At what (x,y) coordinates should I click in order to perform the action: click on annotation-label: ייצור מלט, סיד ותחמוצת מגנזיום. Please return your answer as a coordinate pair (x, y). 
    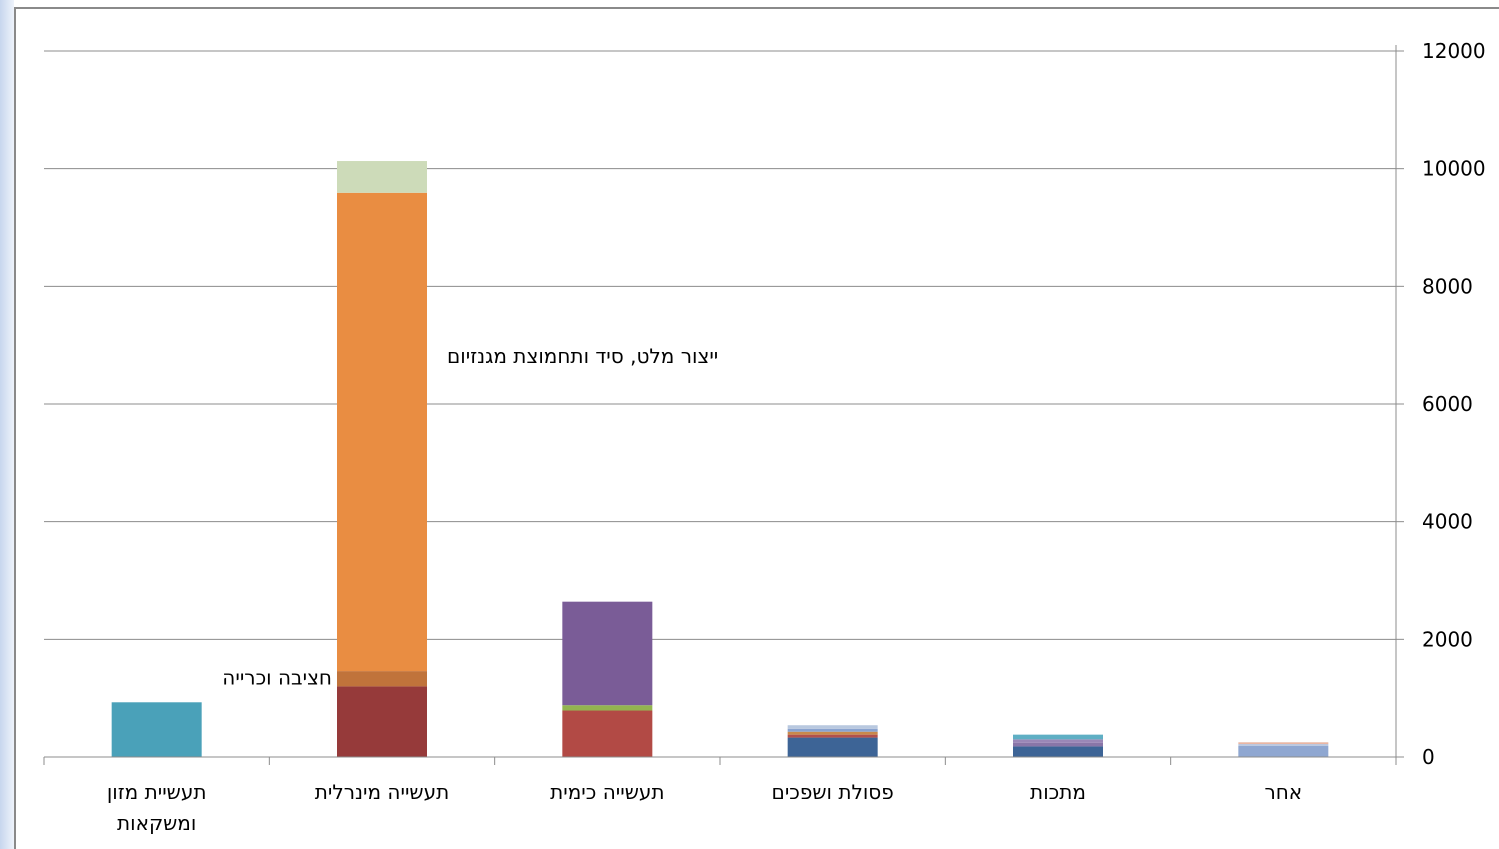
    Looking at the image, I should click on (582, 356).